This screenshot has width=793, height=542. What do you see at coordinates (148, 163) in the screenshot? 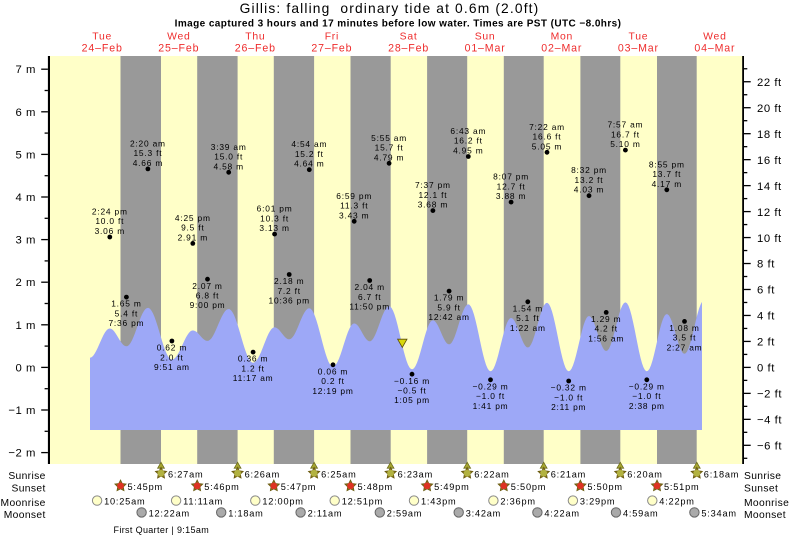
I see `svg-text: 4.66 m` at bounding box center [148, 163].